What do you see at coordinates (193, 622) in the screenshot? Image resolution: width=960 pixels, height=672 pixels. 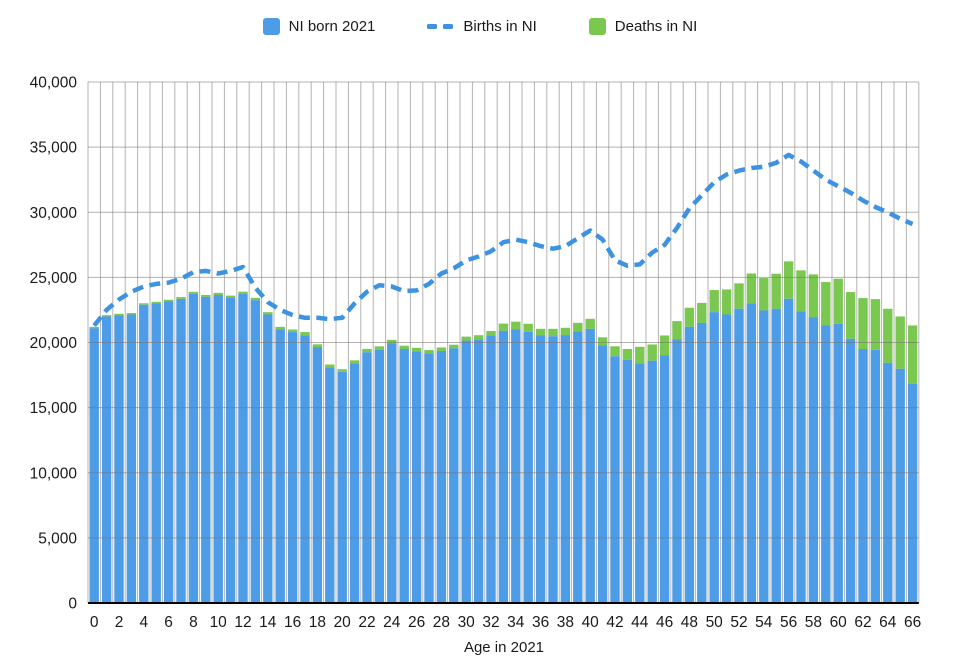 I see `x-tick-label: 8` at bounding box center [193, 622].